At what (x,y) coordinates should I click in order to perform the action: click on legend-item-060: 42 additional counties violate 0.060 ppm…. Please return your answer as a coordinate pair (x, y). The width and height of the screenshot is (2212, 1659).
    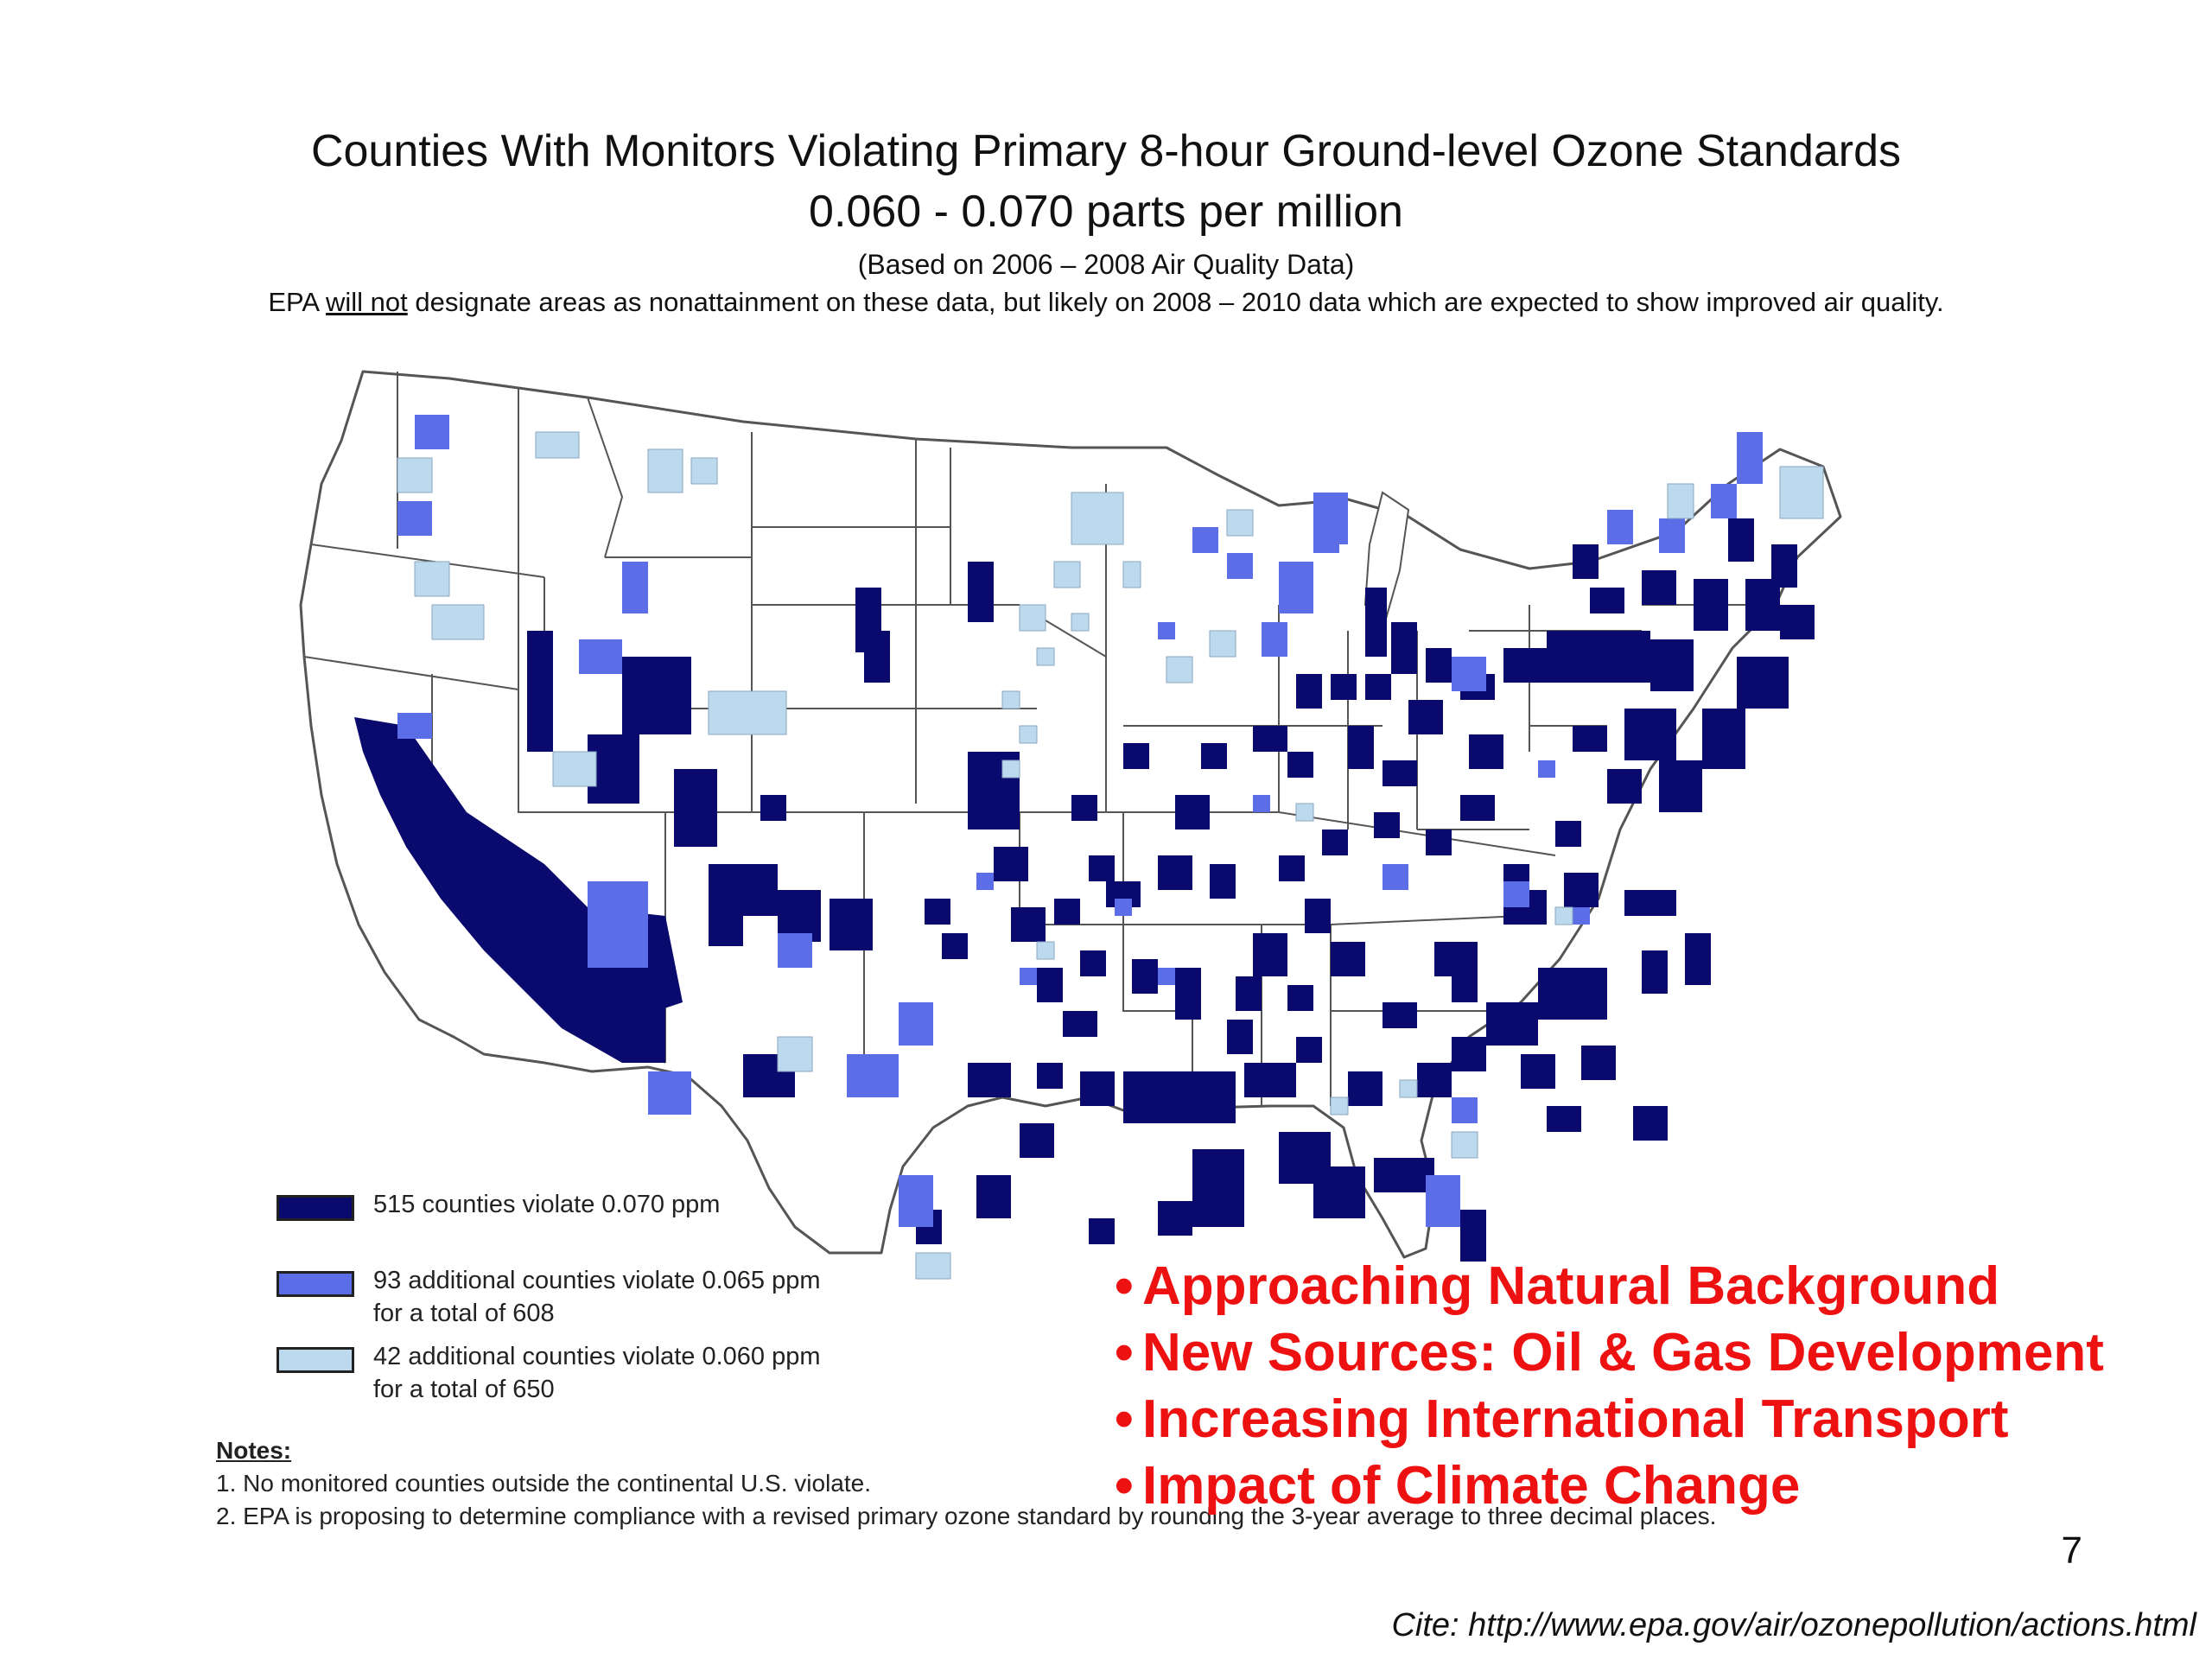
    Looking at the image, I should click on (622, 1378).